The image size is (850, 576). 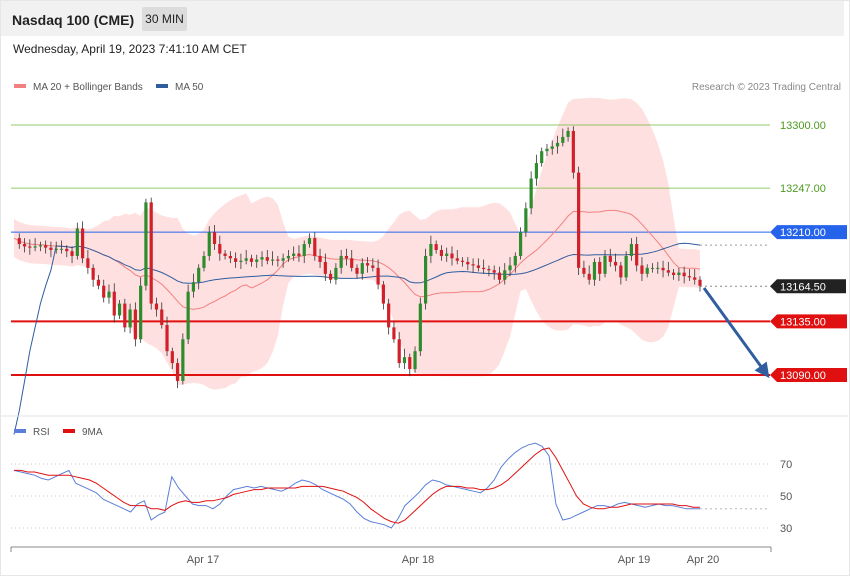 What do you see at coordinates (786, 529) in the screenshot?
I see `rsi-tick-30: 30` at bounding box center [786, 529].